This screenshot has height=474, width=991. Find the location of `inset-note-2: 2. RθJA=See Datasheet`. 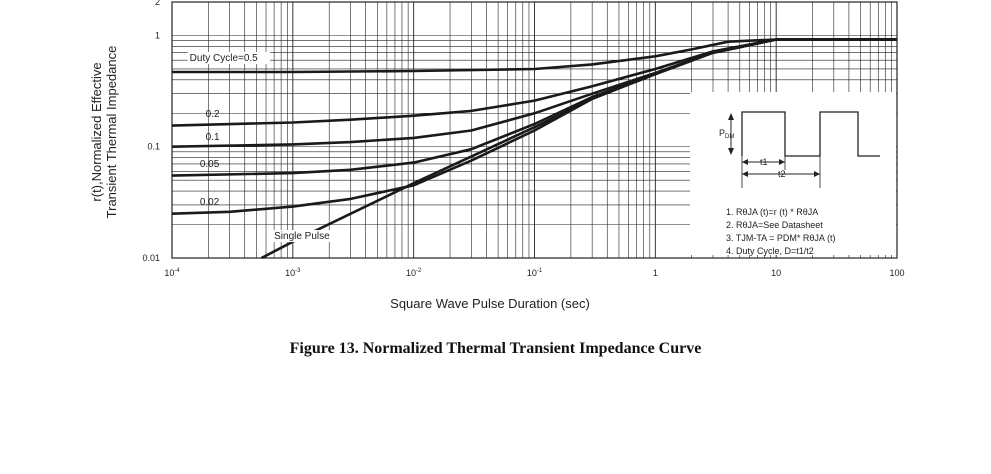

inset-note-2: 2. RθJA=See Datasheet is located at coordinates (774, 225).